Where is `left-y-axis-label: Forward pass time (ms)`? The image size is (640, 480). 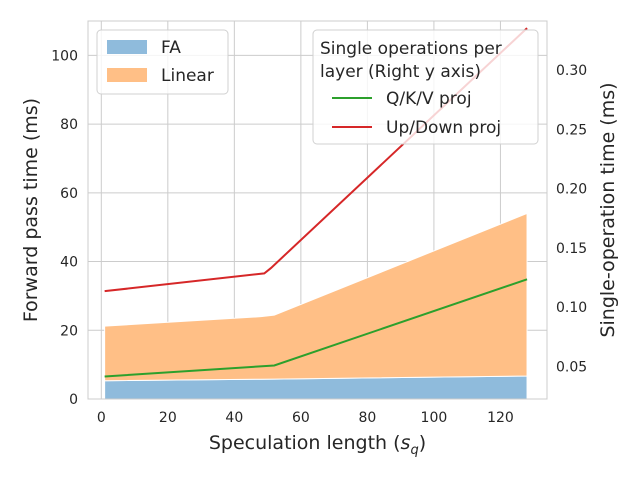 left-y-axis-label: Forward pass time (ms) is located at coordinates (31, 210).